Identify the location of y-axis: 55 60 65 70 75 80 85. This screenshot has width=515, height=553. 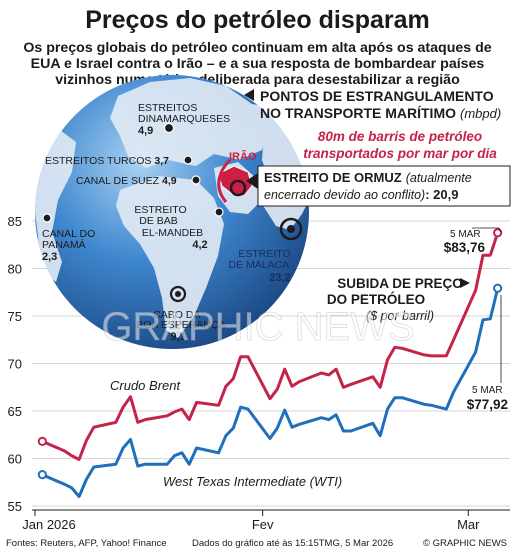
(15, 364).